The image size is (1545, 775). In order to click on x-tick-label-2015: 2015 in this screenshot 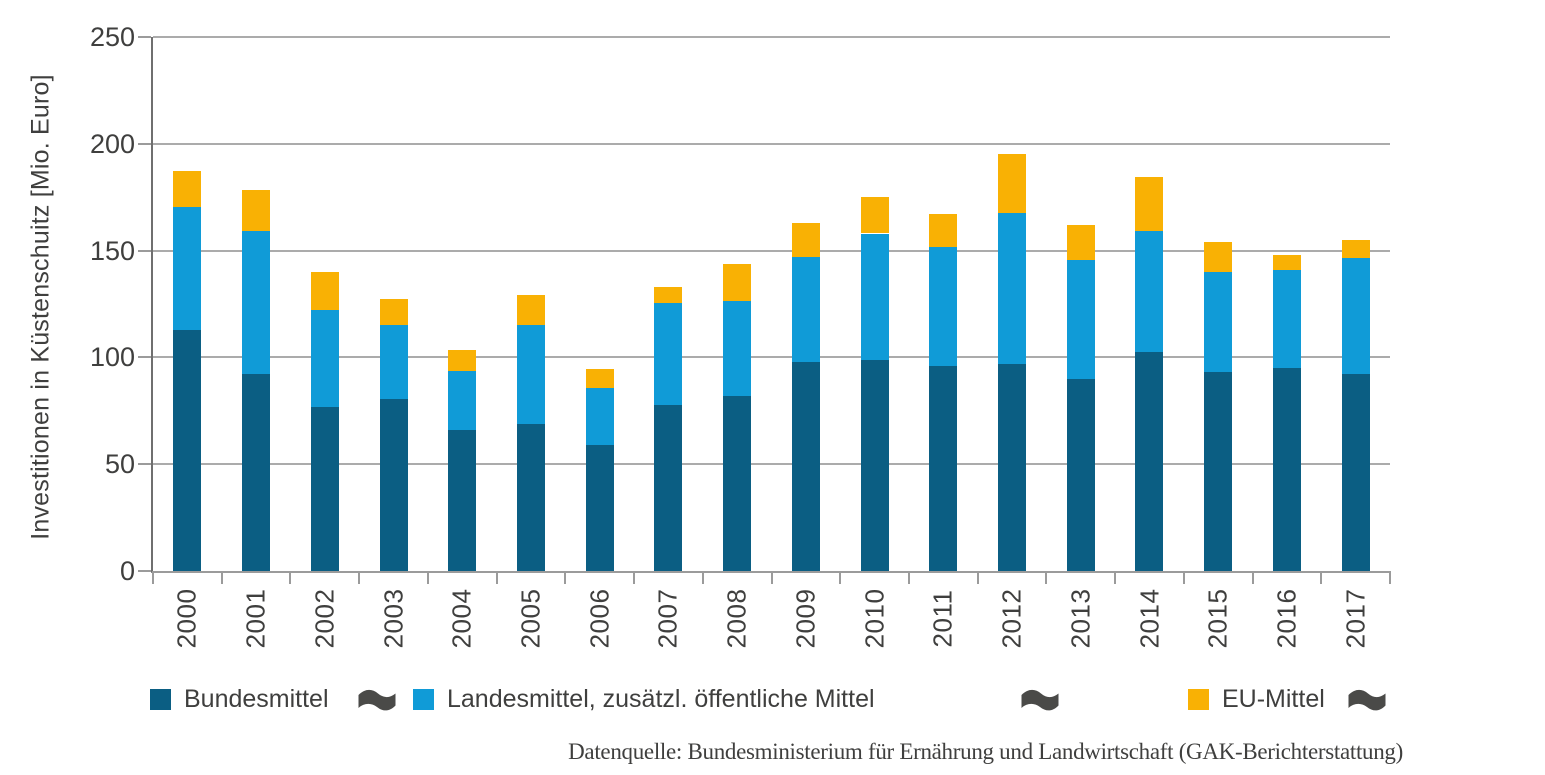, I will do `click(1217, 618)`.